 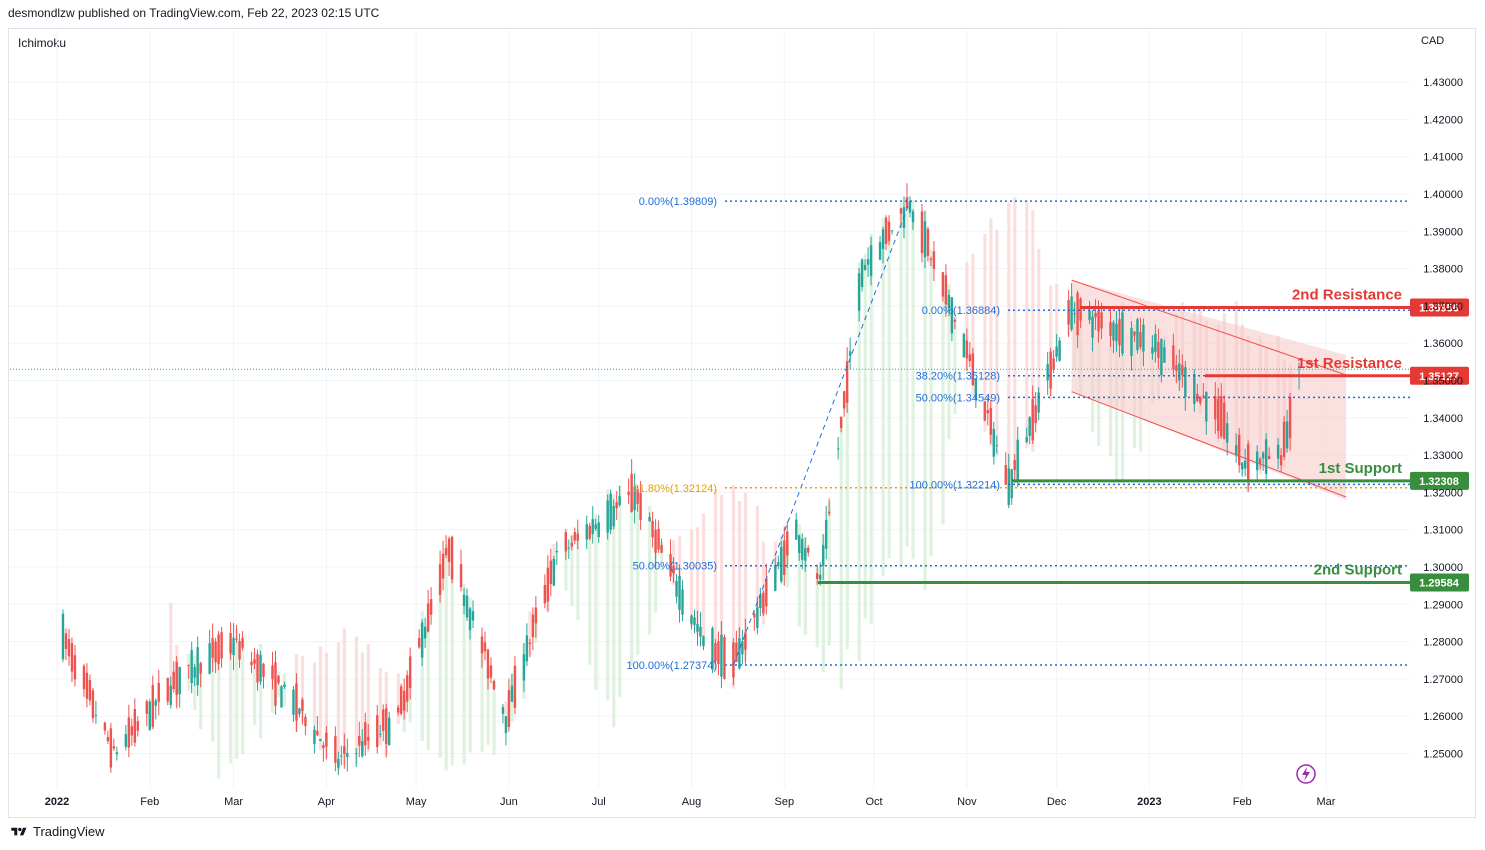 What do you see at coordinates (57, 831) in the screenshot?
I see `footer-brand: TradingView` at bounding box center [57, 831].